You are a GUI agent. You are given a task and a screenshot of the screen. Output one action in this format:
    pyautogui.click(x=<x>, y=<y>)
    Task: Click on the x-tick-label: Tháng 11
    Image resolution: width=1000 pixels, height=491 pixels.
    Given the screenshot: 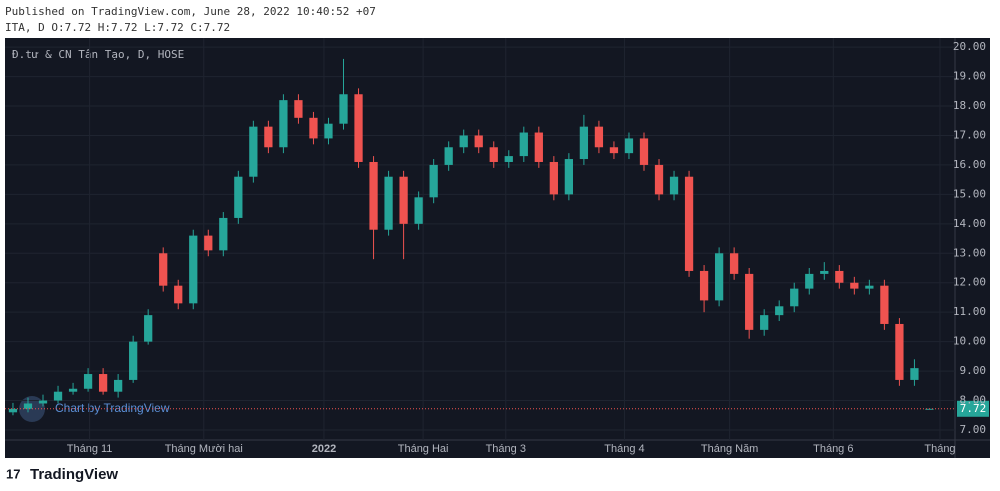 What is the action you would take?
    pyautogui.click(x=90, y=449)
    